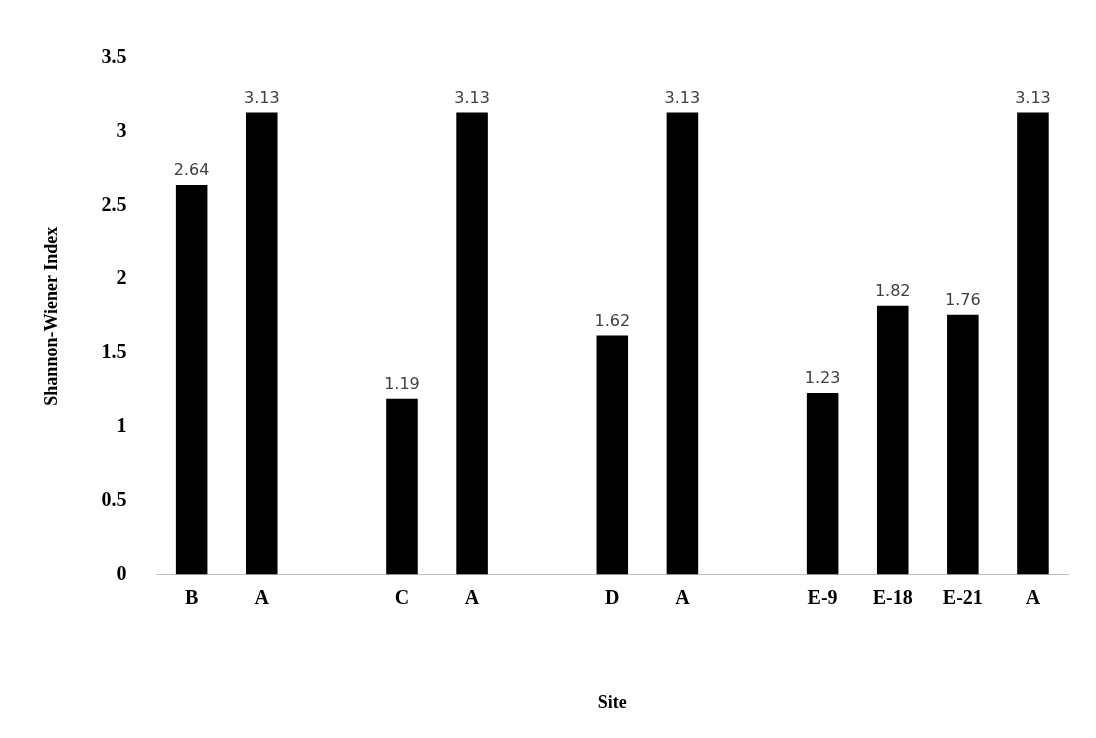 Image resolution: width=1096 pixels, height=738 pixels. What do you see at coordinates (612, 596) in the screenshot?
I see `x-tick-label: D` at bounding box center [612, 596].